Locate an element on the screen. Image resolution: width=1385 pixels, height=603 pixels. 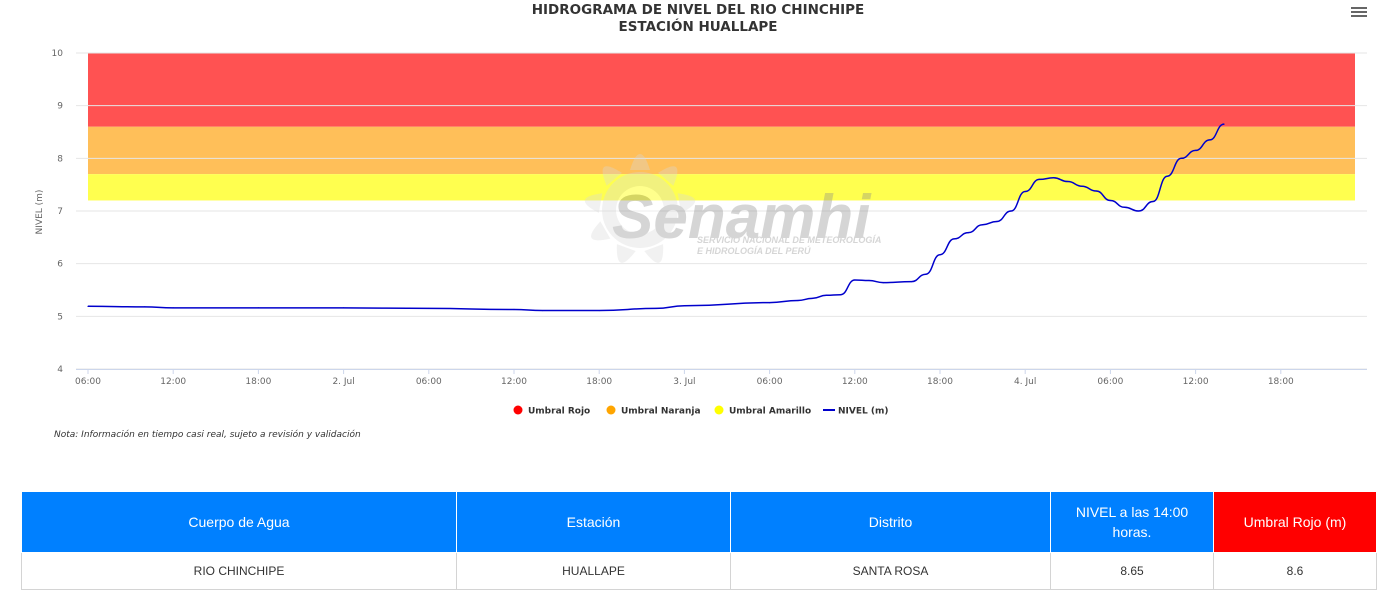
x-tick-label: 4. Jul is located at coordinates (1025, 382).